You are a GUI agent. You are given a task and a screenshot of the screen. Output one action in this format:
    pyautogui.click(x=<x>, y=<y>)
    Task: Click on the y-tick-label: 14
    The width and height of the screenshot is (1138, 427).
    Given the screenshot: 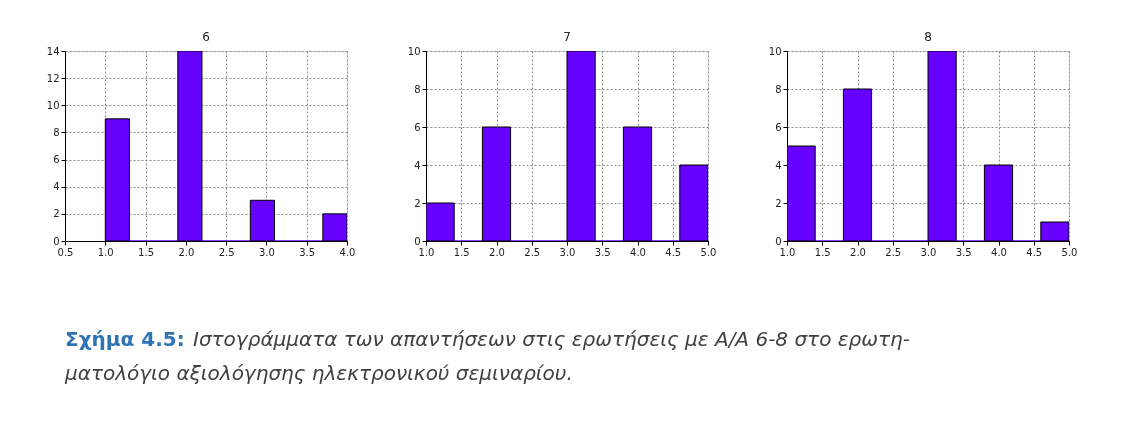 What is the action you would take?
    pyautogui.click(x=53, y=51)
    